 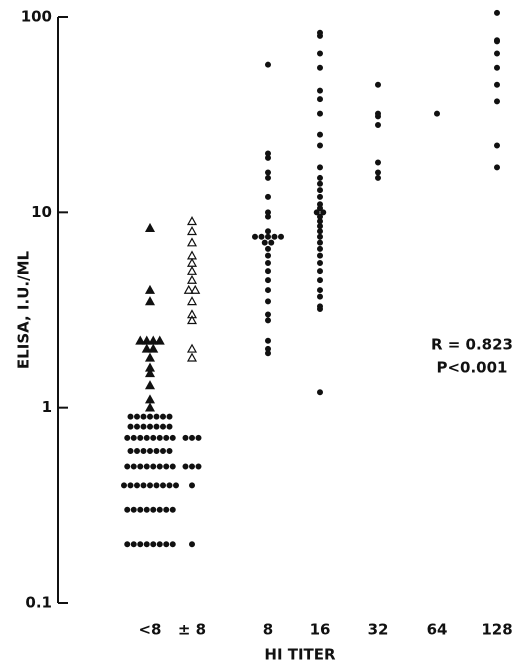 I want to click on y-tick-label: 0.1, so click(x=38, y=603).